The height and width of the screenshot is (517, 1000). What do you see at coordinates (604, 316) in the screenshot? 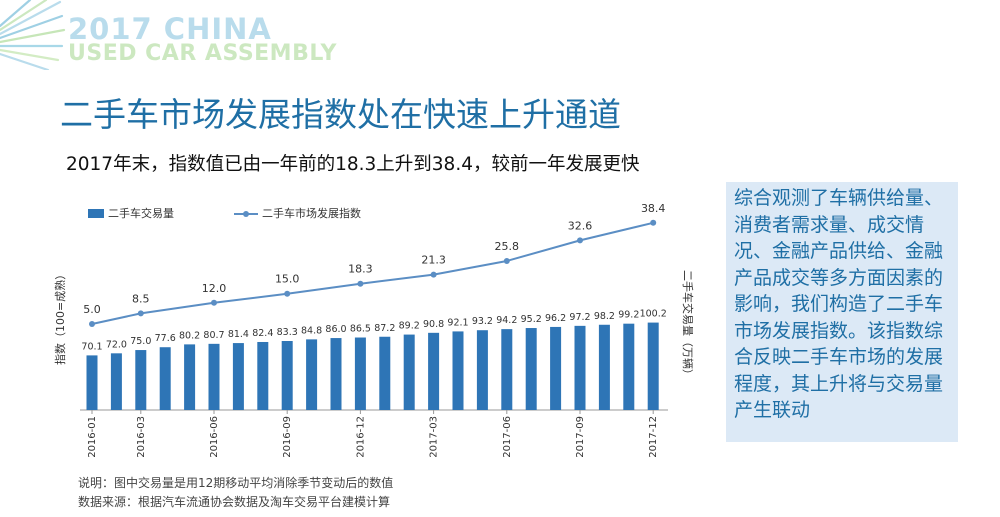
I see `bar-value-label: 98.2` at bounding box center [604, 316].